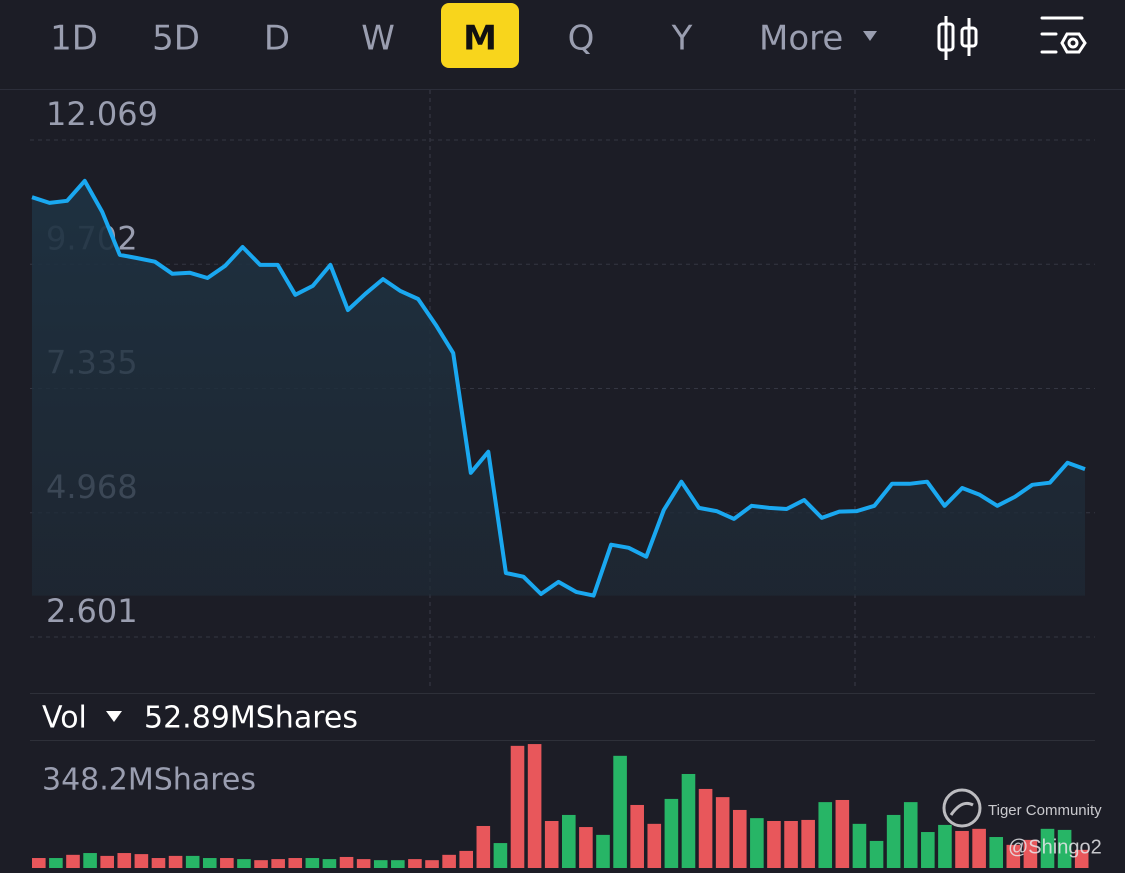 Image resolution: width=1125 pixels, height=873 pixels. I want to click on tab: W, so click(378, 39).